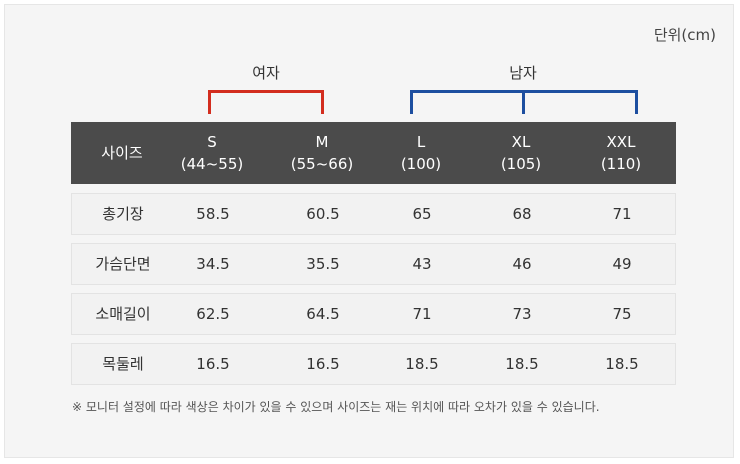 This screenshot has width=740, height=464. Describe the element at coordinates (322, 142) in the screenshot. I see `size-name: M` at that location.